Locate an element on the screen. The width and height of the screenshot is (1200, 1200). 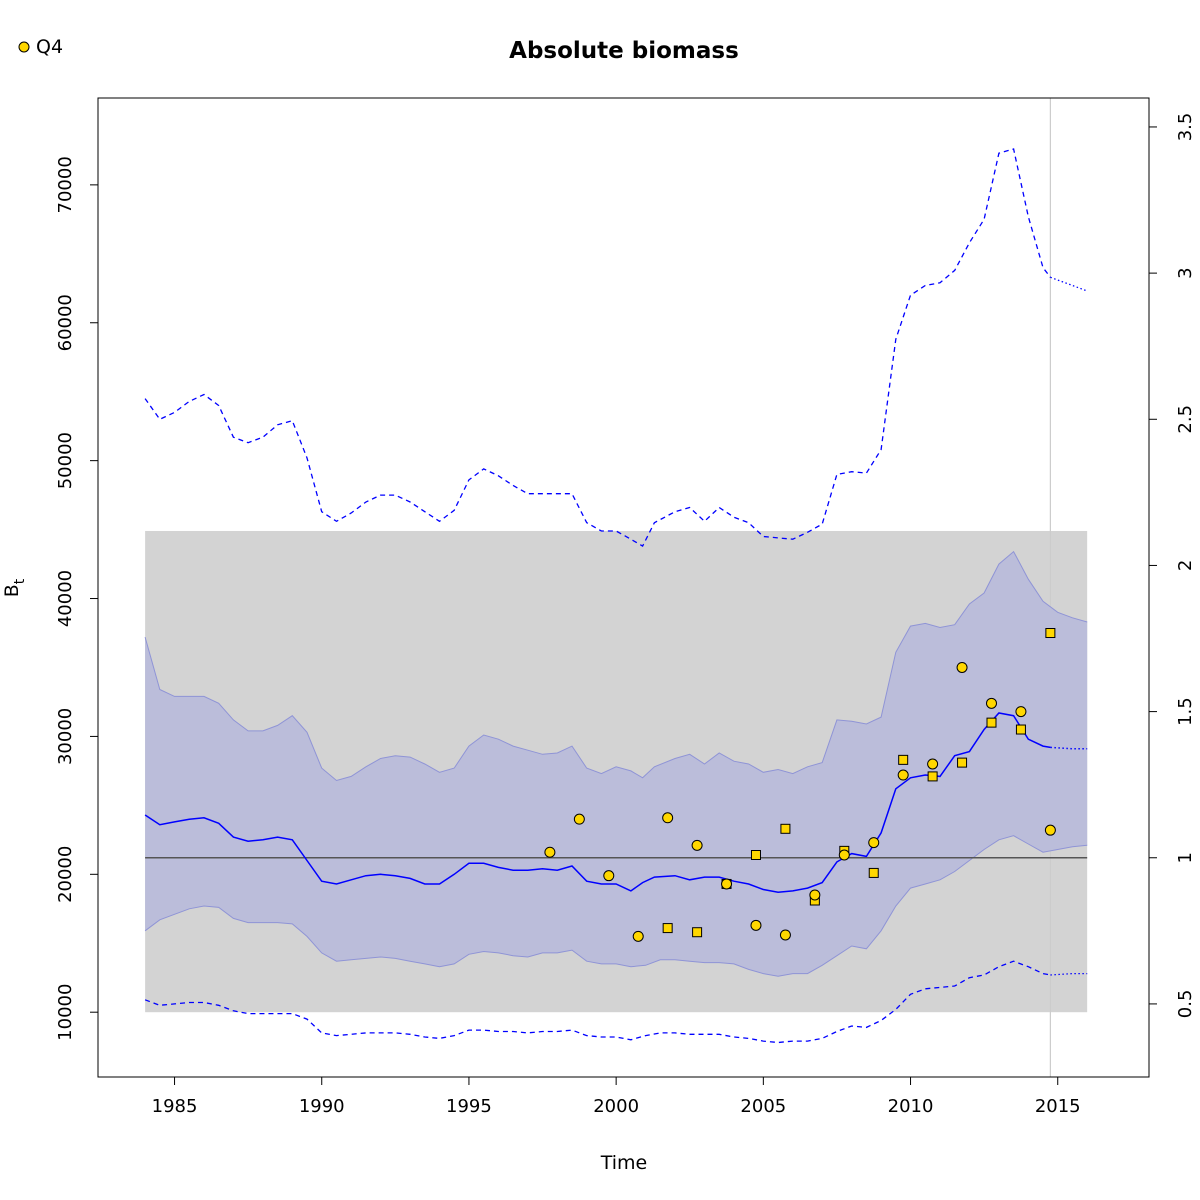
x-axis-label: Time is located at coordinates (624, 1163).